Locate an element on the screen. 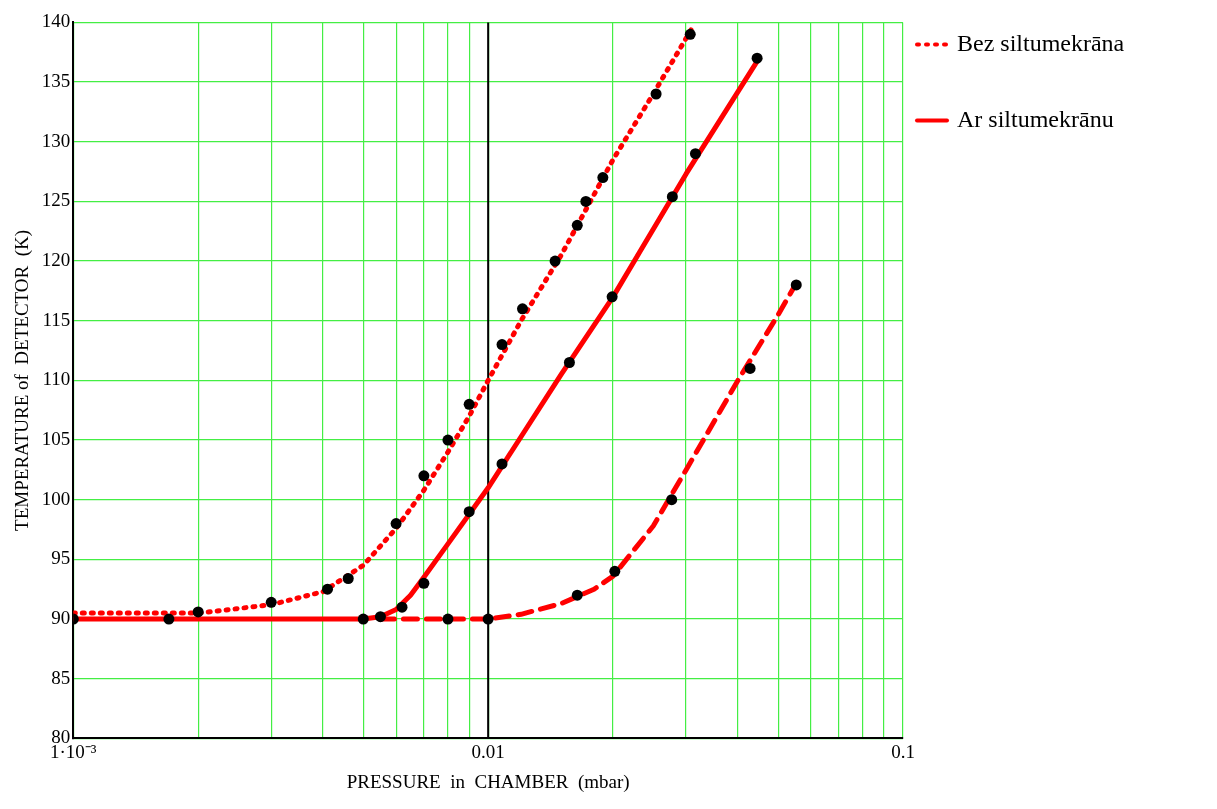  y-tick-label: 140 is located at coordinates (56, 21).